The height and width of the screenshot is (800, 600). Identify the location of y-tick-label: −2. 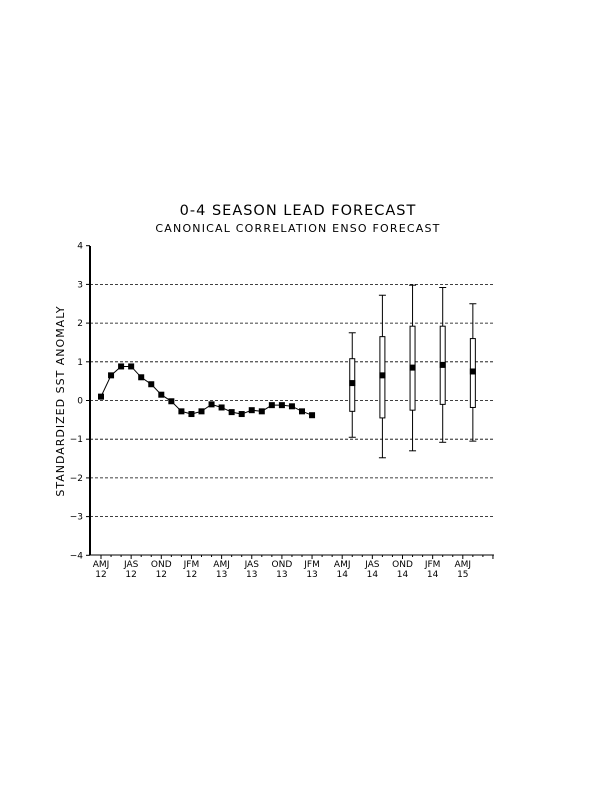
(76, 479).